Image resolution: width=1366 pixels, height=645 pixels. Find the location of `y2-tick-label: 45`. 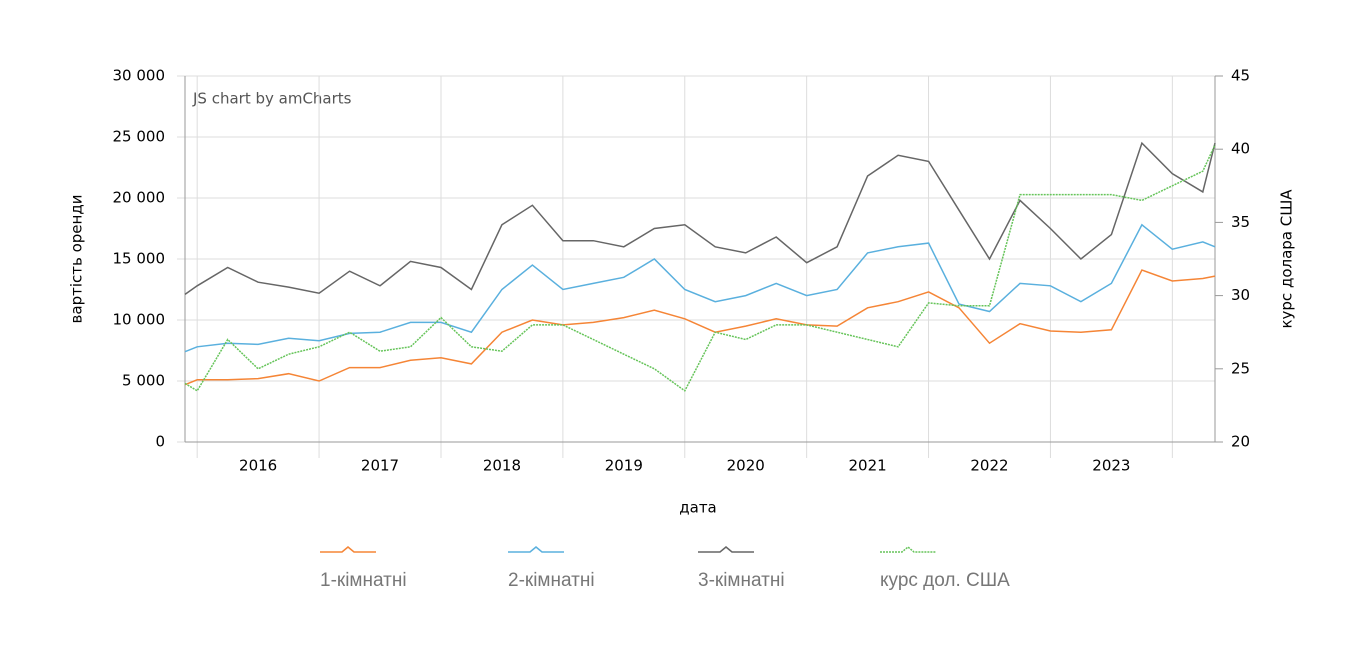

y2-tick-label: 45 is located at coordinates (1240, 76).